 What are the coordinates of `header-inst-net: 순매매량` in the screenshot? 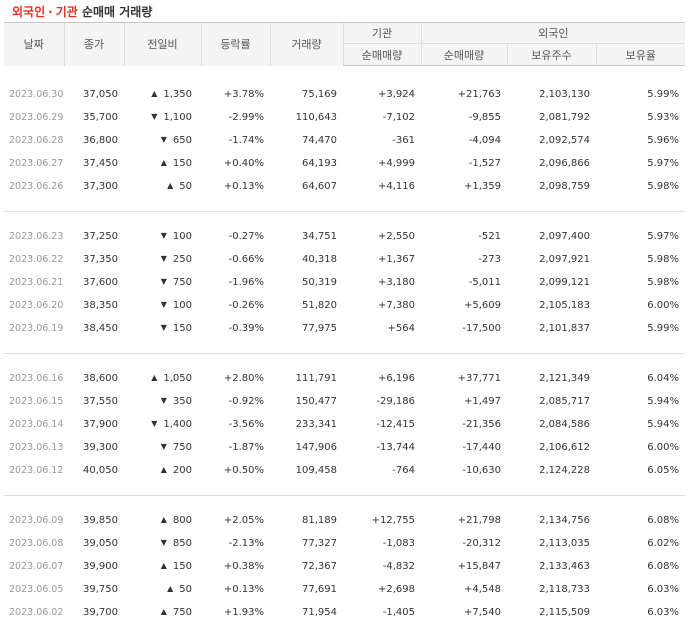 It's located at (382, 55).